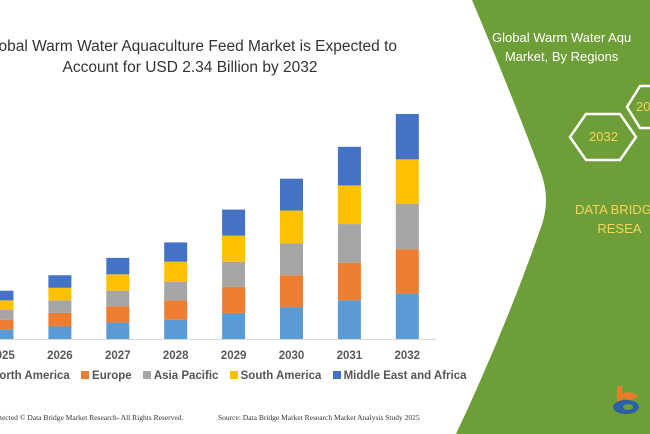  Describe the element at coordinates (60, 281) in the screenshot. I see `bar-2026-middle-east-and-africa` at that location.